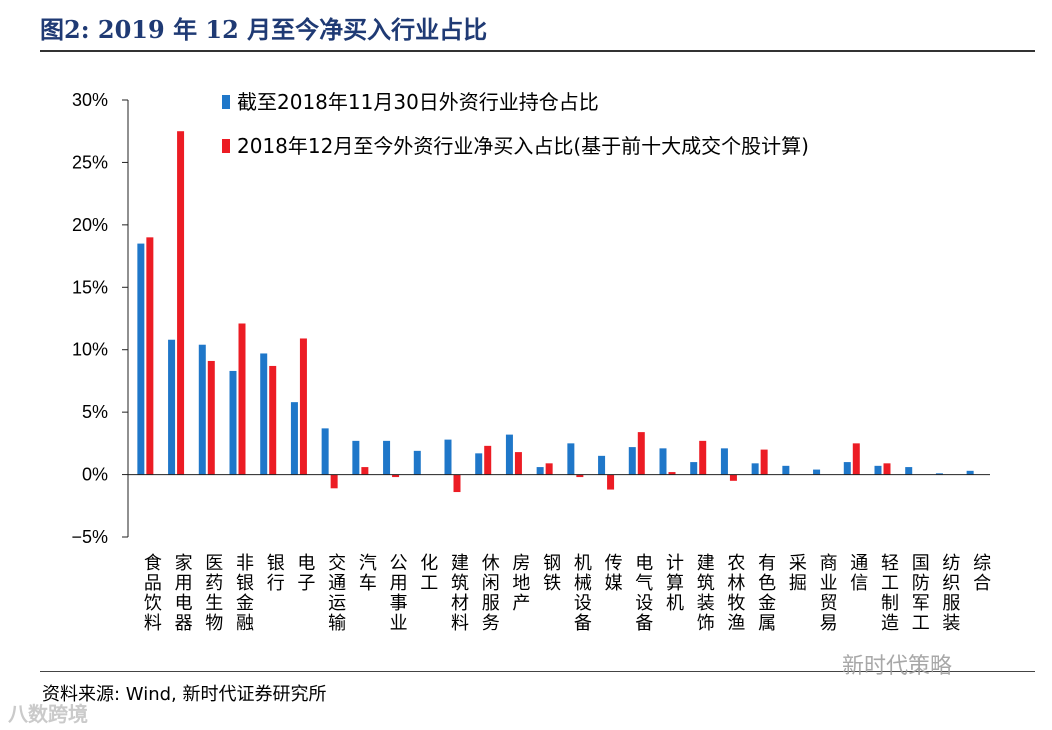 The height and width of the screenshot is (730, 1052). What do you see at coordinates (95, 475) in the screenshot?
I see `y-tick-label: 0%` at bounding box center [95, 475].